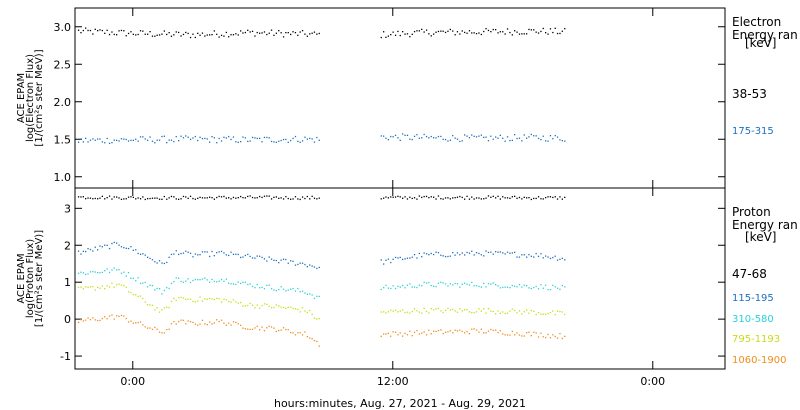 The width and height of the screenshot is (800, 410). I want to click on legend-entry: 115-195, so click(753, 298).